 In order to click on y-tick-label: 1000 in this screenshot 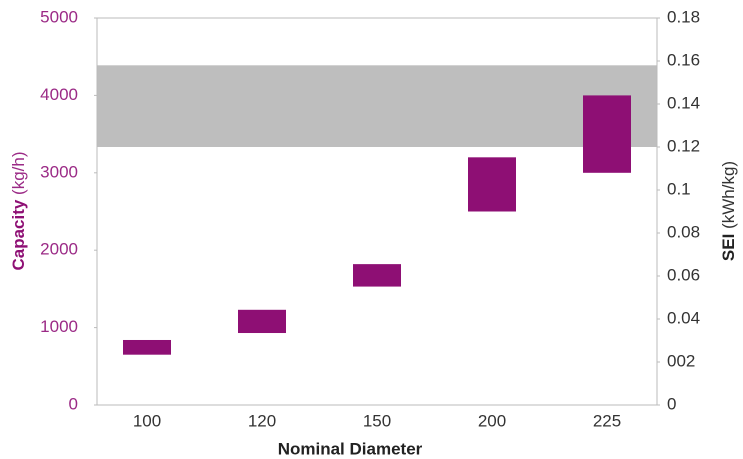, I will do `click(59, 326)`.